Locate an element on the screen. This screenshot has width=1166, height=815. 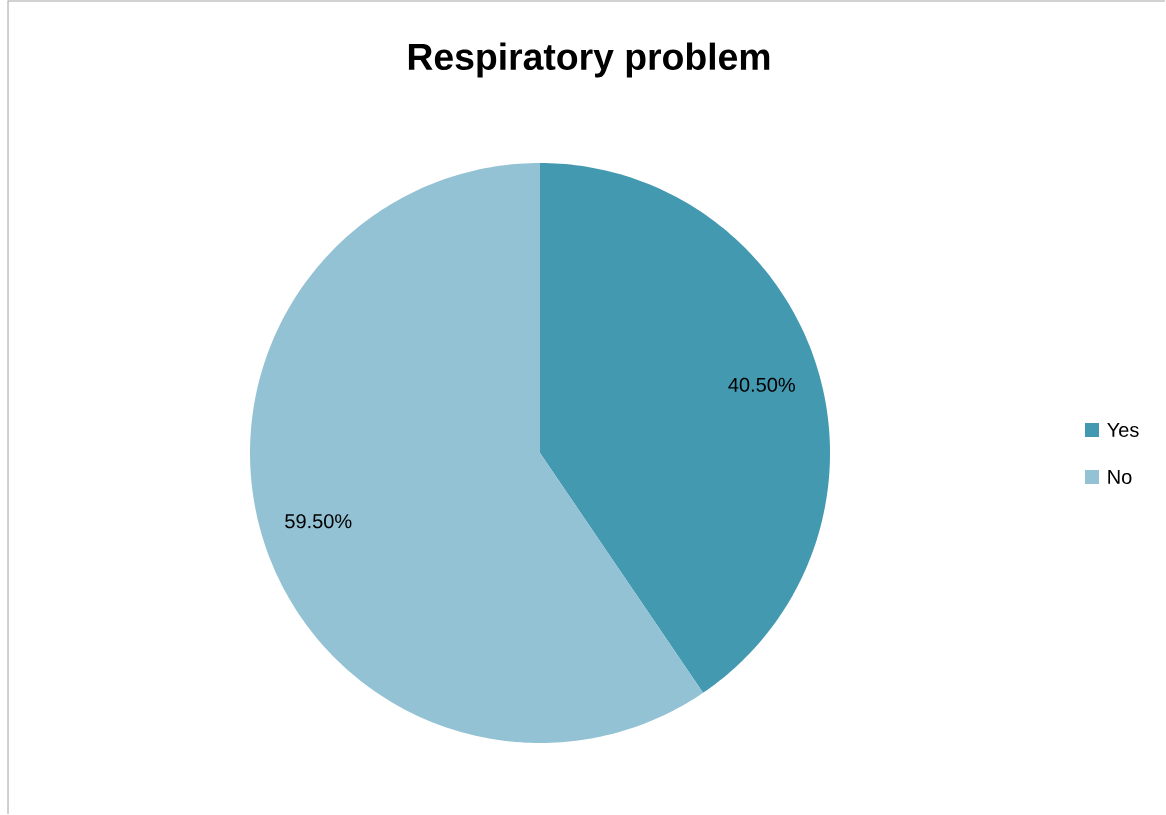
legend-label: Yes is located at coordinates (1123, 430).